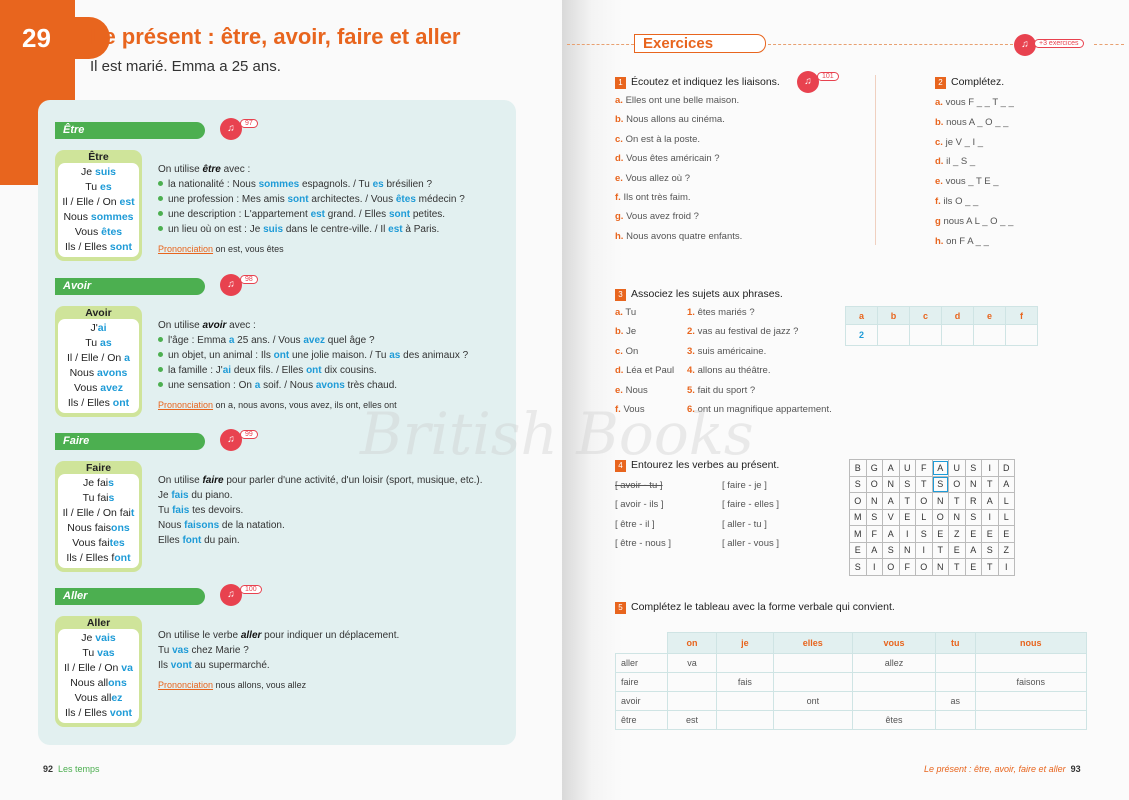 This screenshot has width=1129, height=800. I want to click on audio-track-number: 101, so click(828, 76).